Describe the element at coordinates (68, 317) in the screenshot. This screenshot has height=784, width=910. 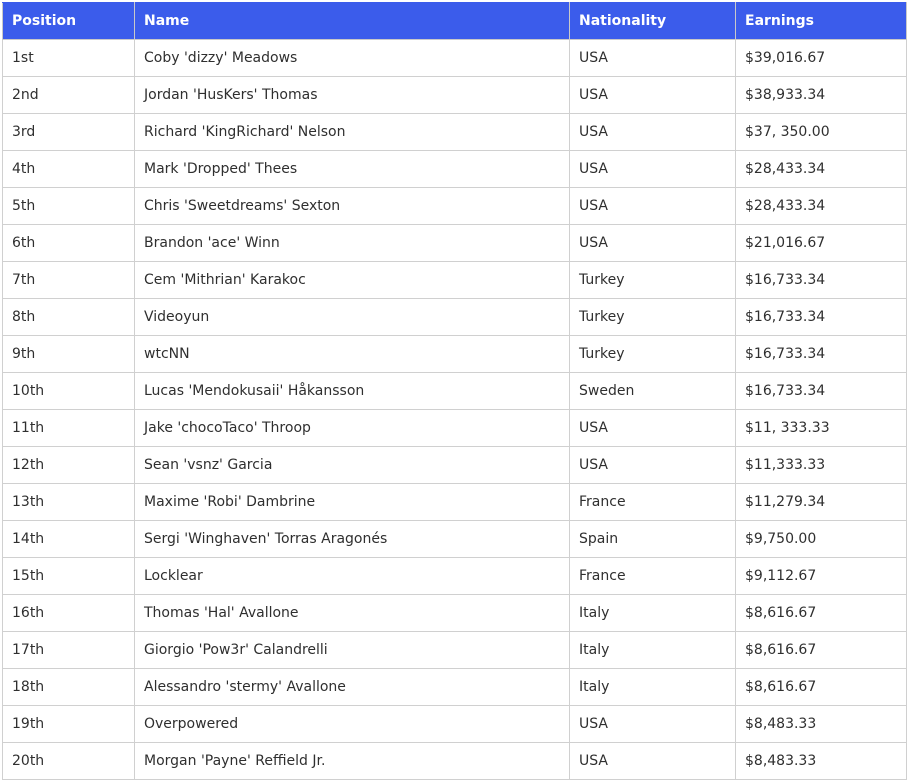
I see `cell-position: 8th` at that location.